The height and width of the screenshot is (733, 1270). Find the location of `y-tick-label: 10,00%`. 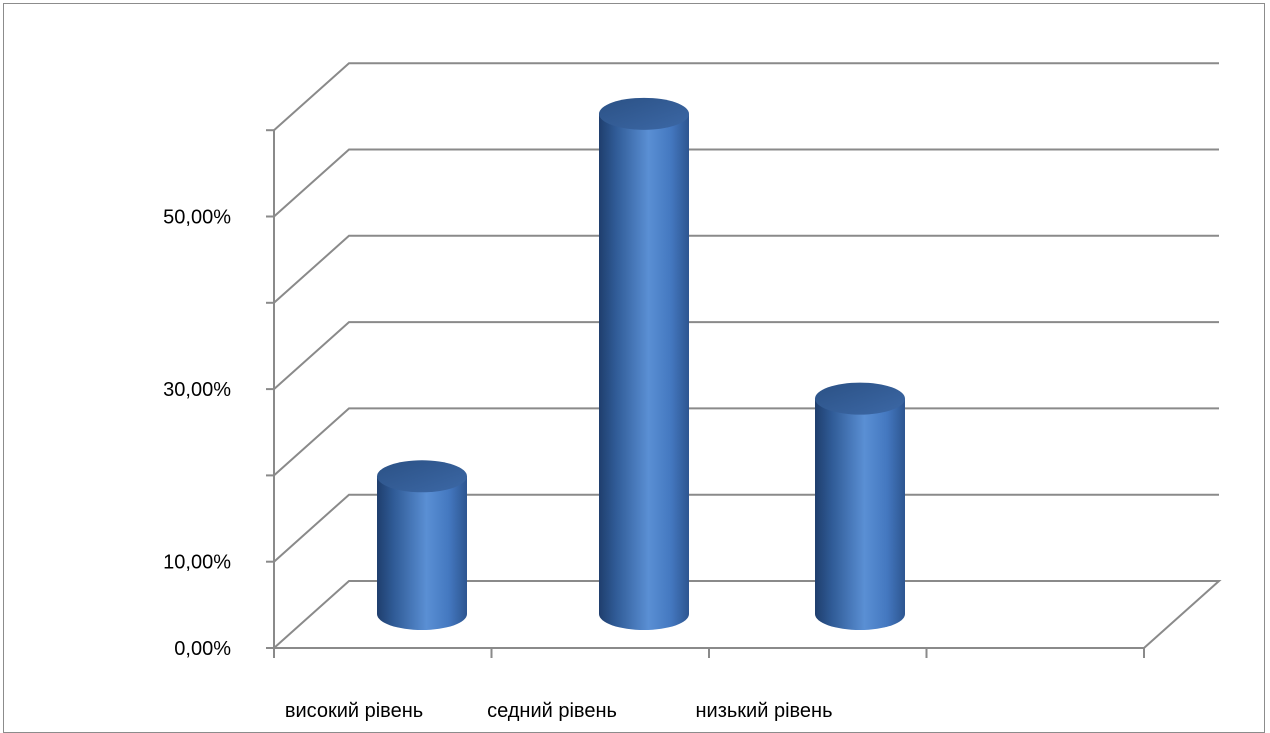

y-tick-label: 10,00% is located at coordinates (197, 563).